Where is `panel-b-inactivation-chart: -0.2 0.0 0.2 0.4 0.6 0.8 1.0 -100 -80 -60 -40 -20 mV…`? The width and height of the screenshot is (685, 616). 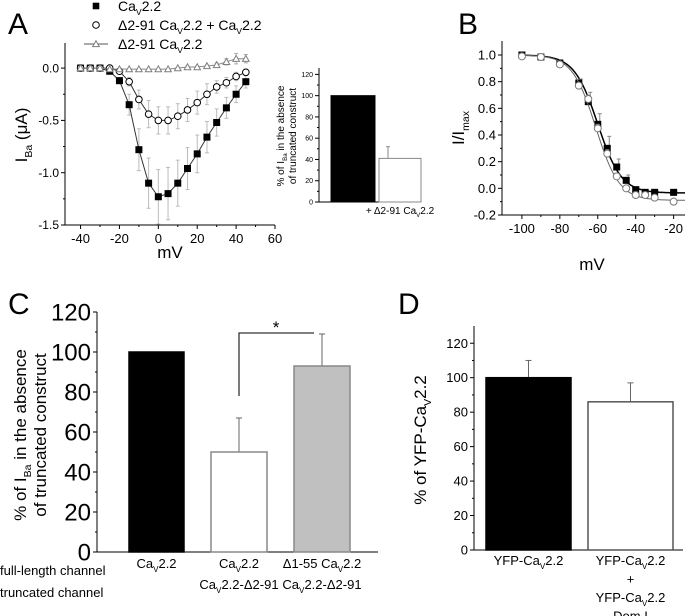 panel-b-inactivation-chart: -0.2 0.0 0.2 0.4 0.6 0.8 1.0 -100 -80 -60 -40 -20 mV… is located at coordinates (567, 157).